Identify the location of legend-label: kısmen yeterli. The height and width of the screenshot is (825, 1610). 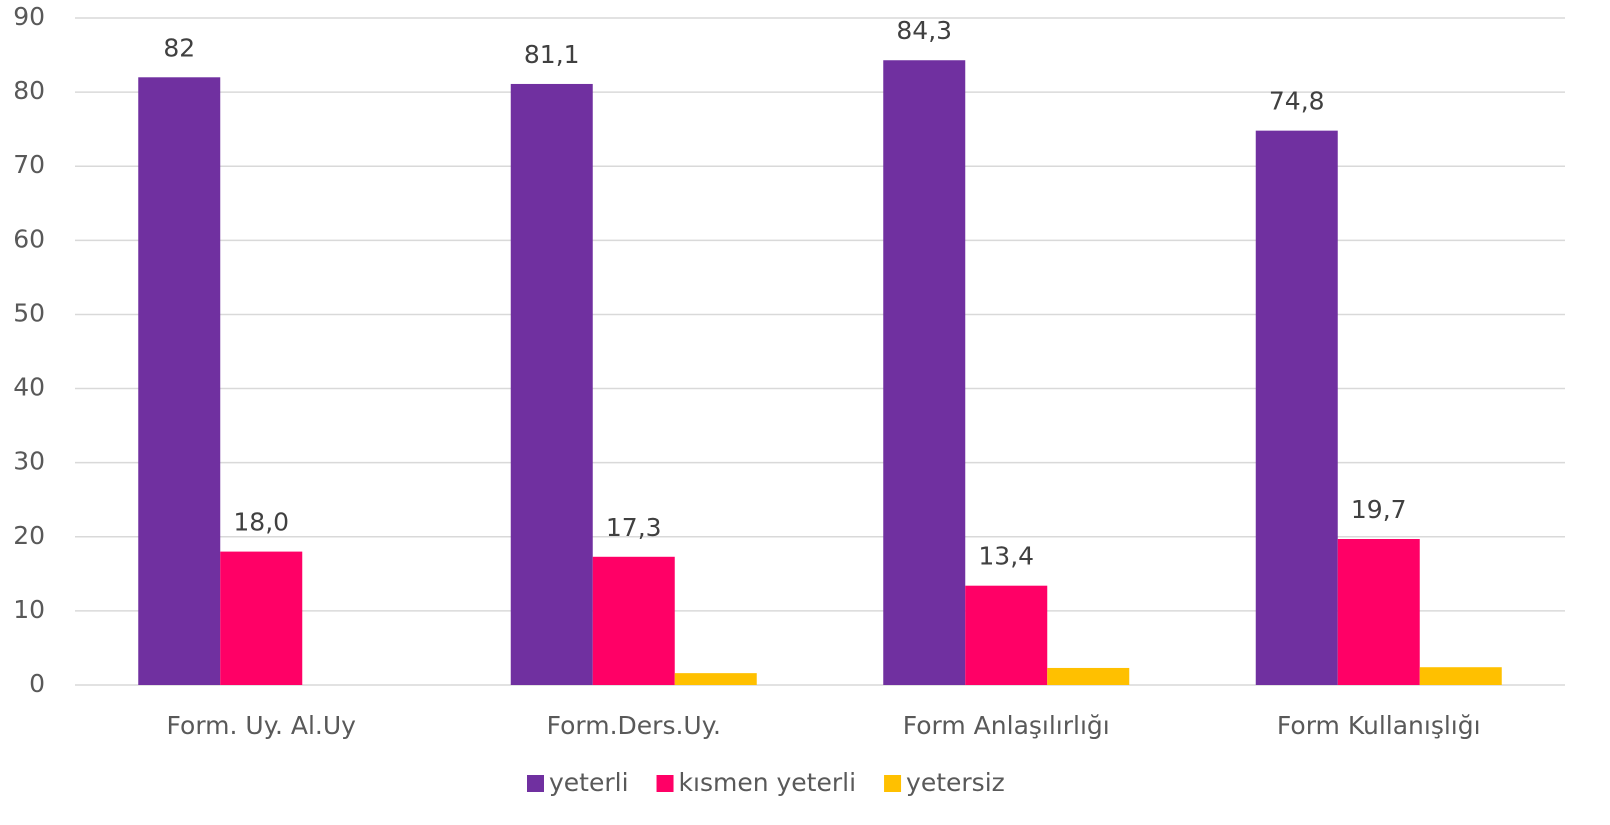
(768, 782).